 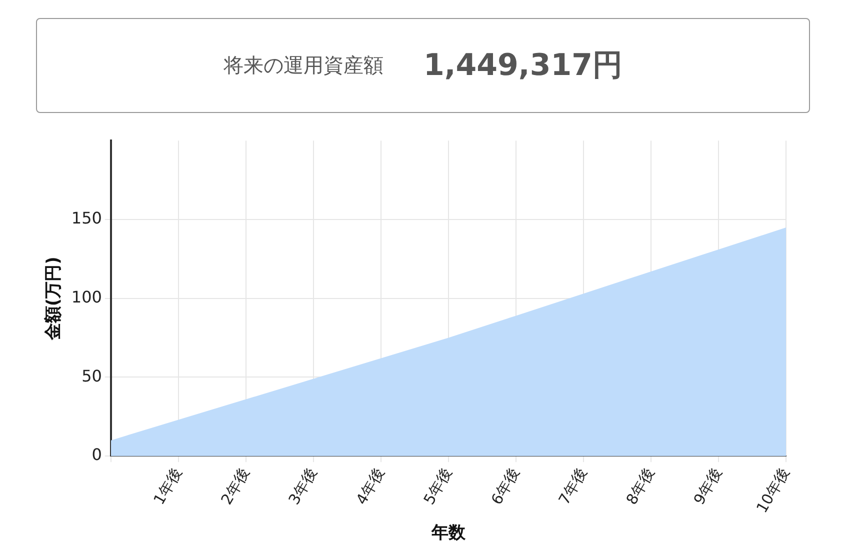 I want to click on chart-title: 将来の運用資産額, so click(x=304, y=65).